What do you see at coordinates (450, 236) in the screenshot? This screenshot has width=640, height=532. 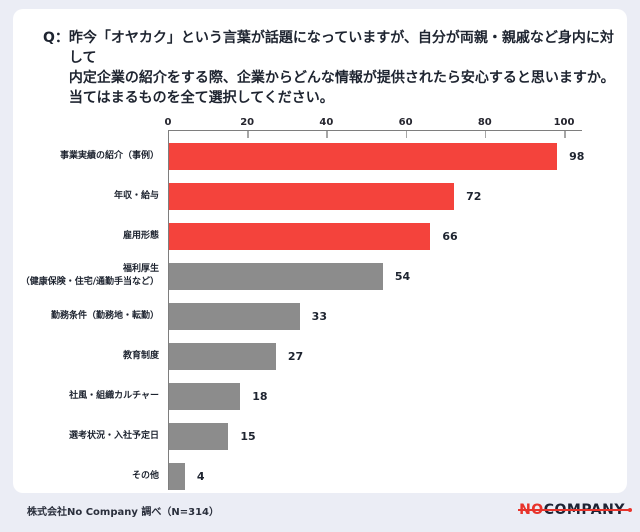 I see `bar-value-label: 66` at bounding box center [450, 236].